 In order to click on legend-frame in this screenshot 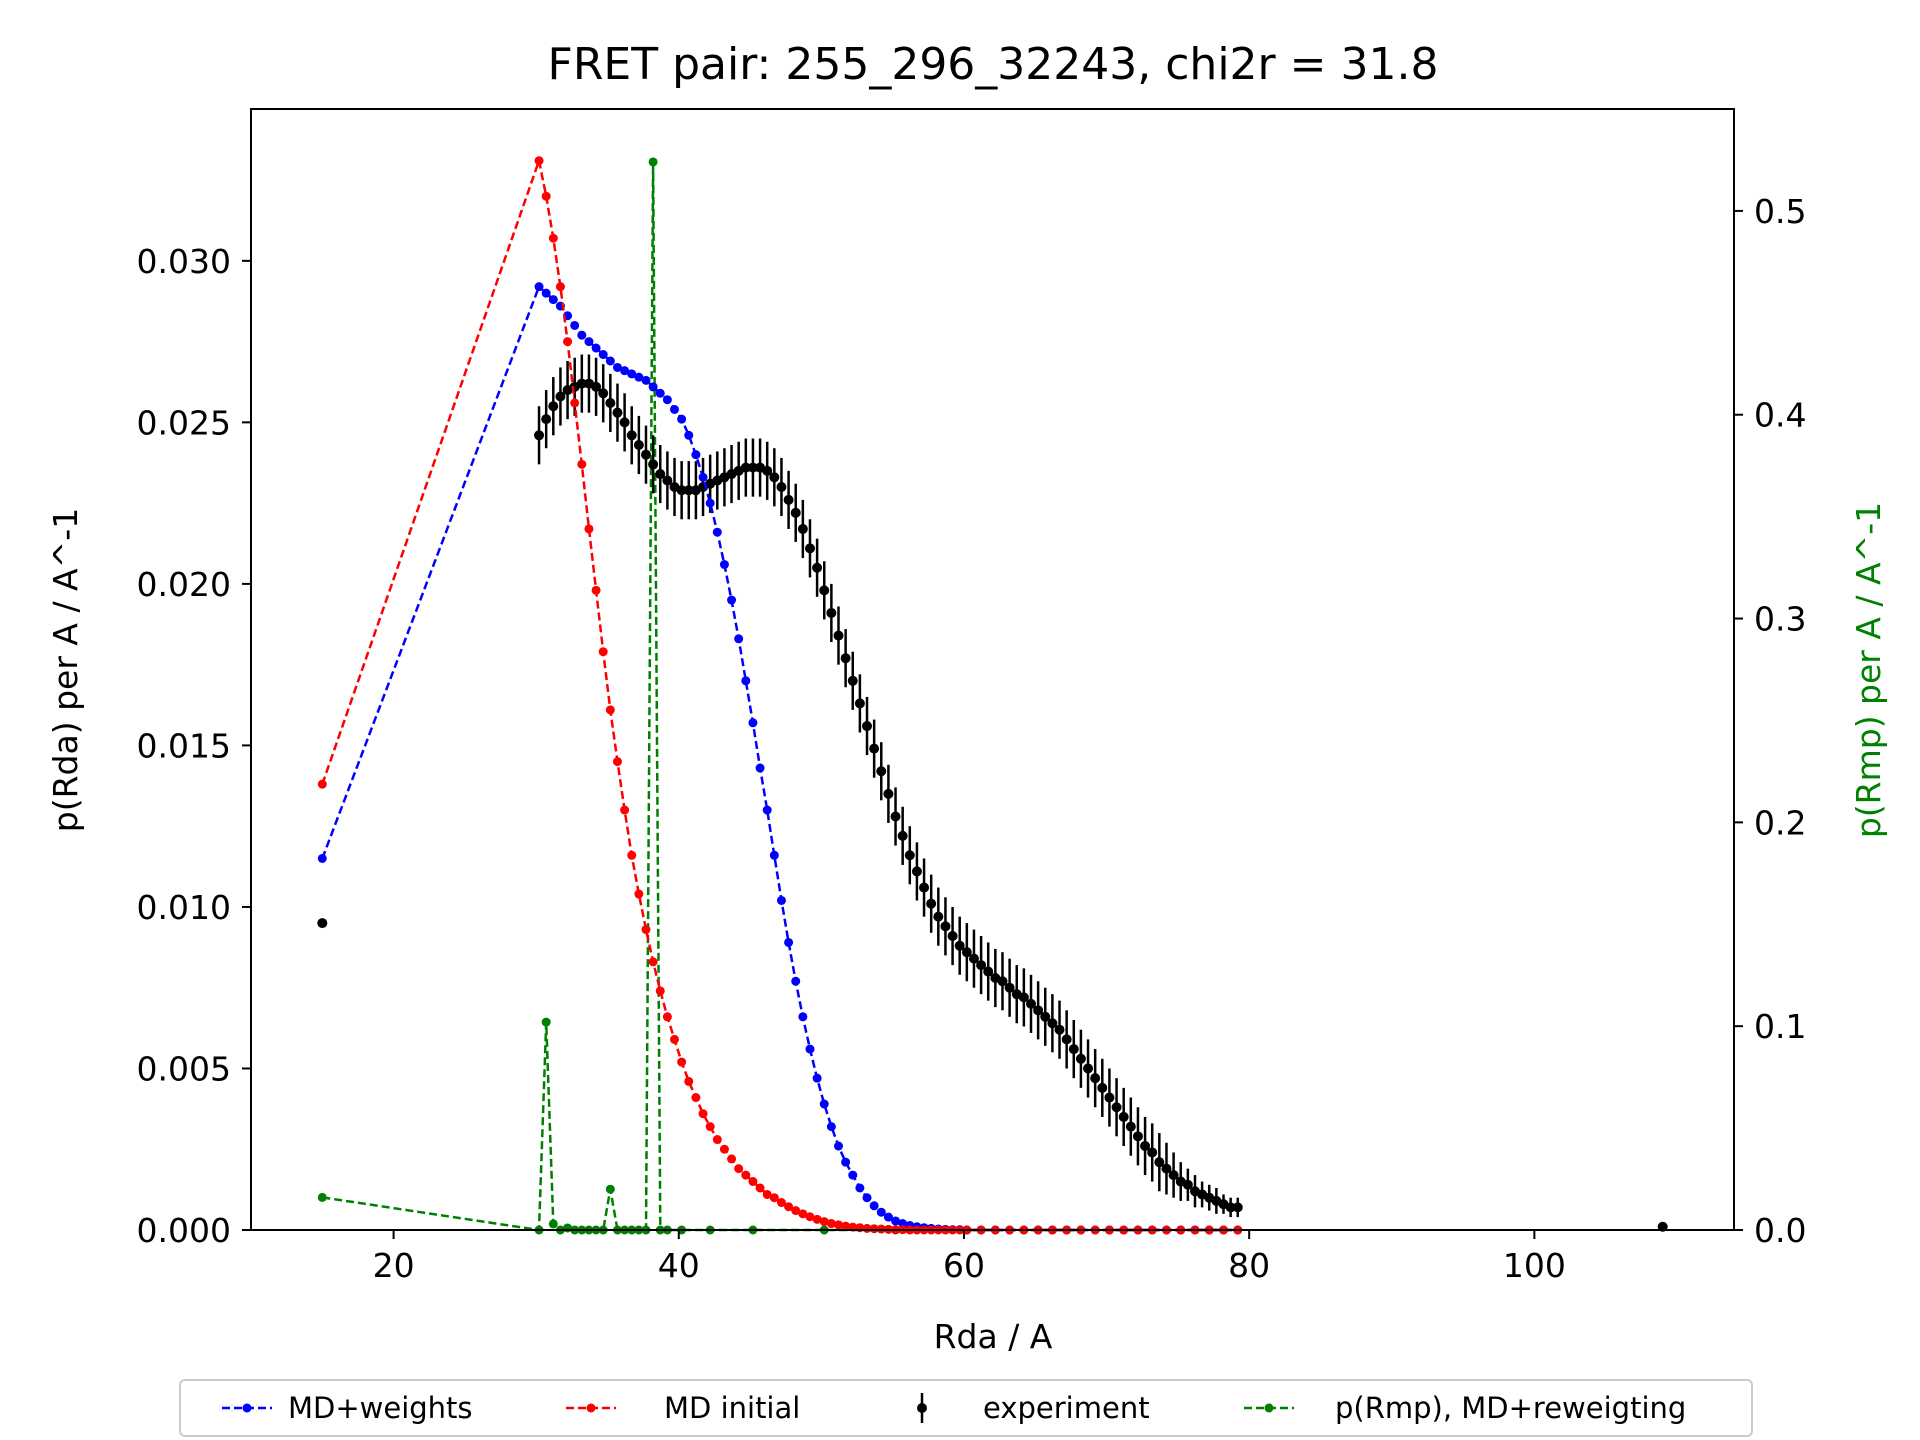, I will do `click(966, 1408)`.